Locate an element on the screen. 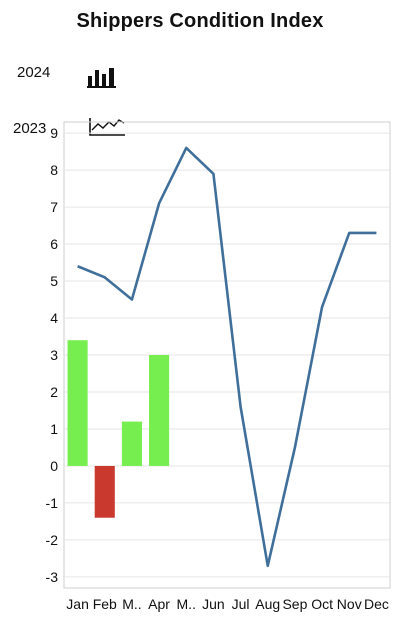  y-tick-label: -1 is located at coordinates (52, 503).